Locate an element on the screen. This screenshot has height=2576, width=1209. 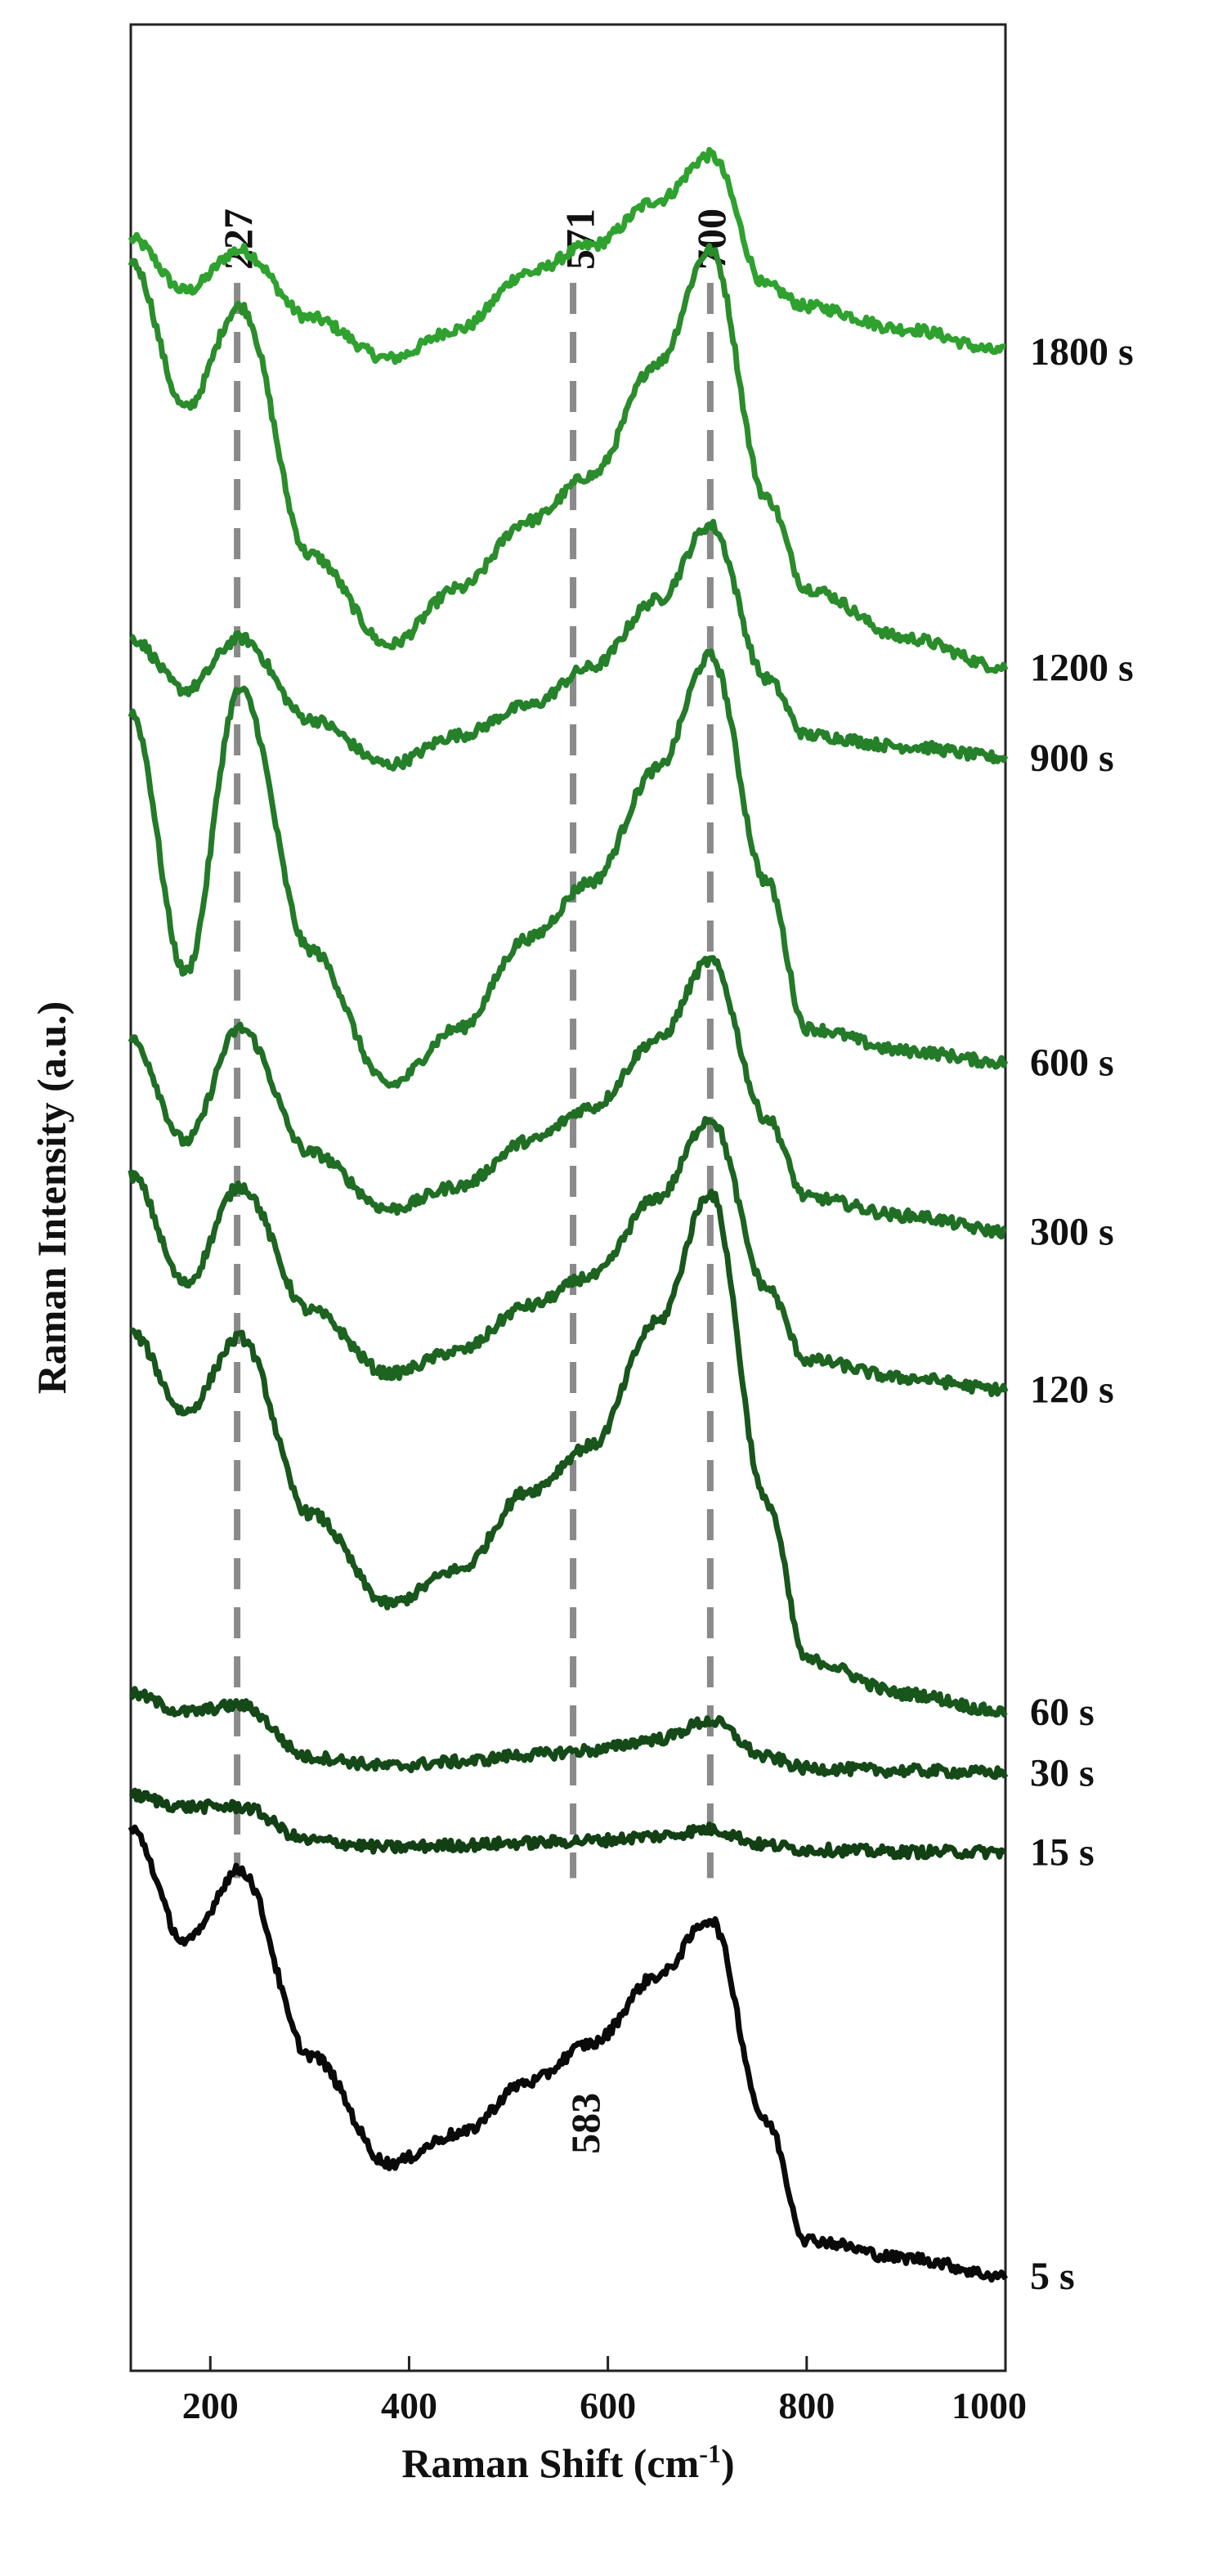
annotations: 583 is located at coordinates (585, 2123).